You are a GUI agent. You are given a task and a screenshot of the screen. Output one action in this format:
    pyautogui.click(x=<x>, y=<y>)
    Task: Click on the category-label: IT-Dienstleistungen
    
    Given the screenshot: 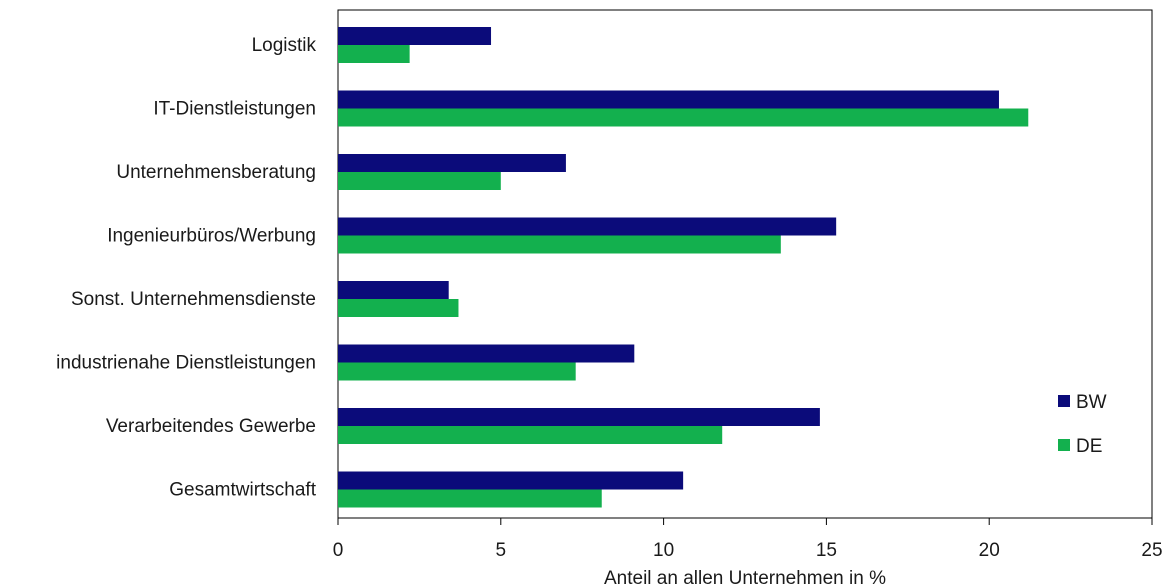 What is the action you would take?
    pyautogui.click(x=234, y=109)
    